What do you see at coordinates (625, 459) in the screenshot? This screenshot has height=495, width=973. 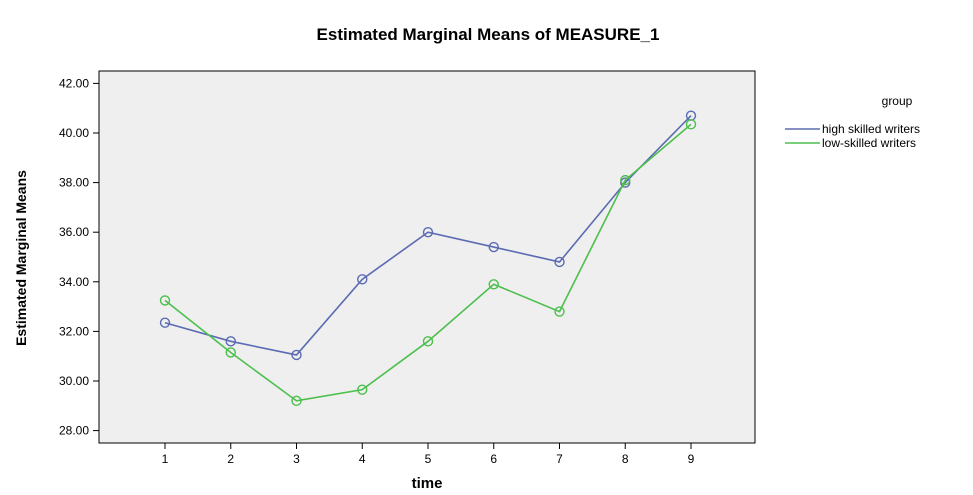 I see `x-tick-label: 8` at bounding box center [625, 459].